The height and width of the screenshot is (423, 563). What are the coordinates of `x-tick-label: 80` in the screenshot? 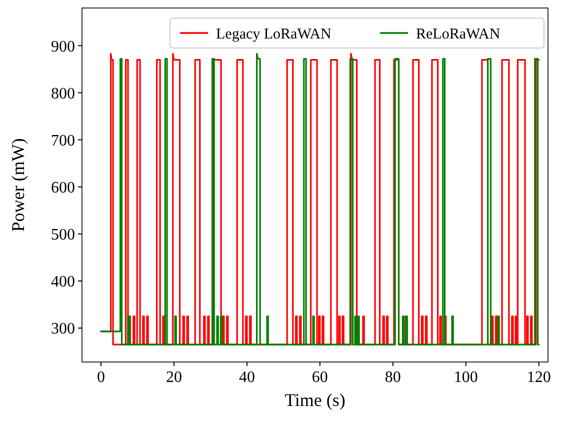 It's located at (392, 377).